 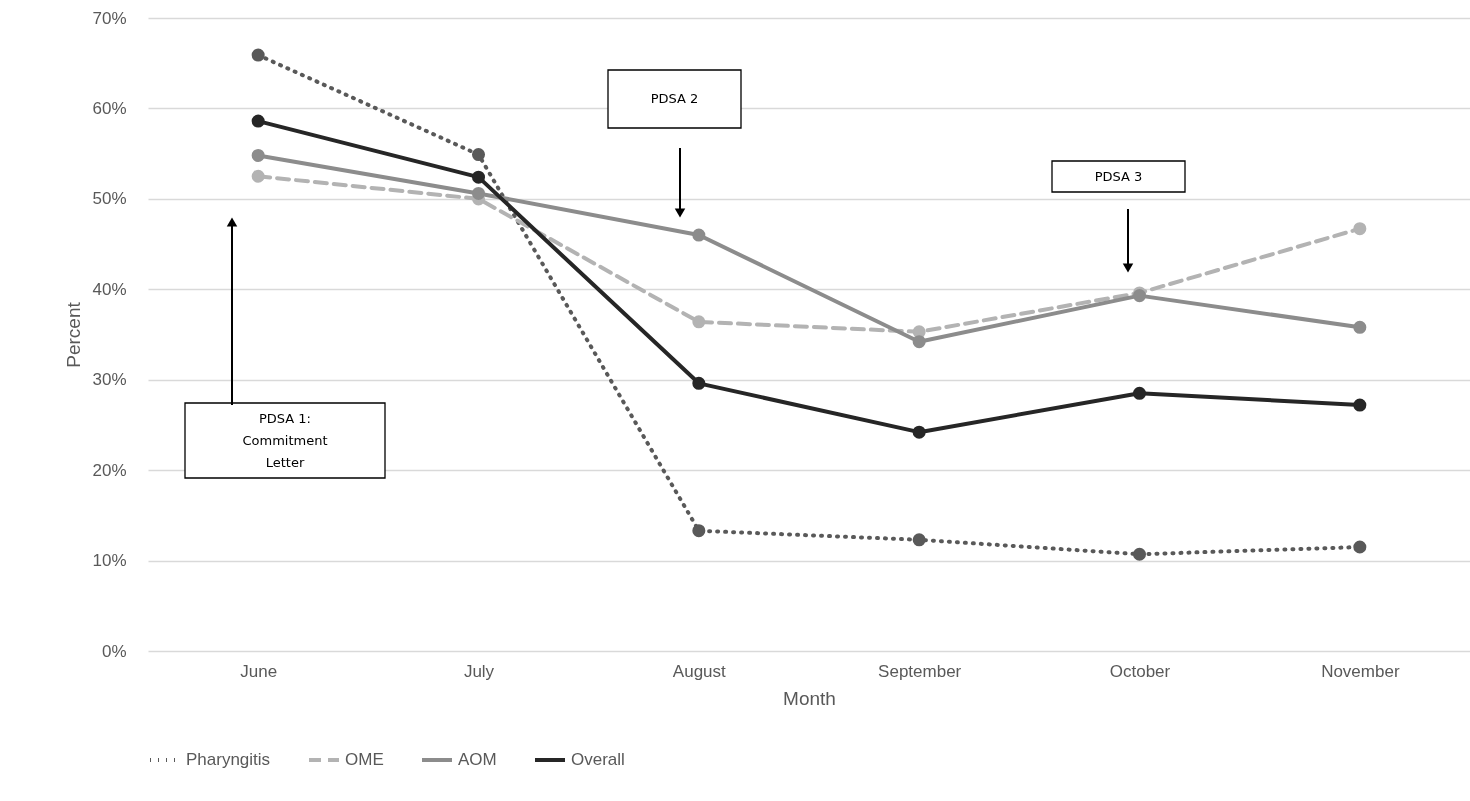 I want to click on y-axis-title: Percent, so click(x=74, y=334).